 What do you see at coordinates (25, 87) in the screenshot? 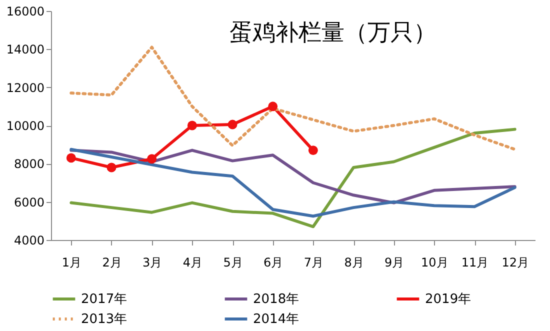
I see `y-tick-label: 12000` at bounding box center [25, 87].